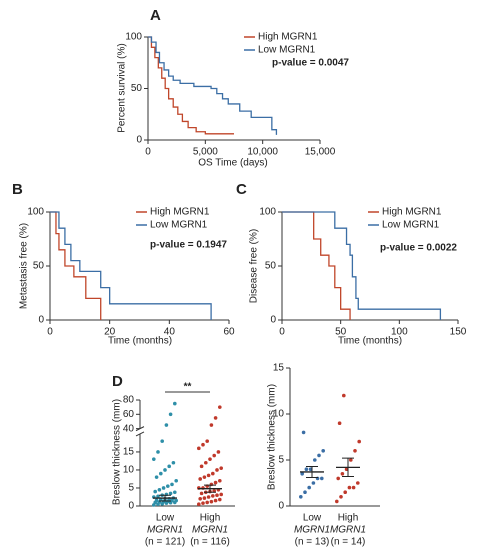  What do you see at coordinates (122, 87) in the screenshot?
I see `y-axis-title: Percent survival (%)` at bounding box center [122, 87].